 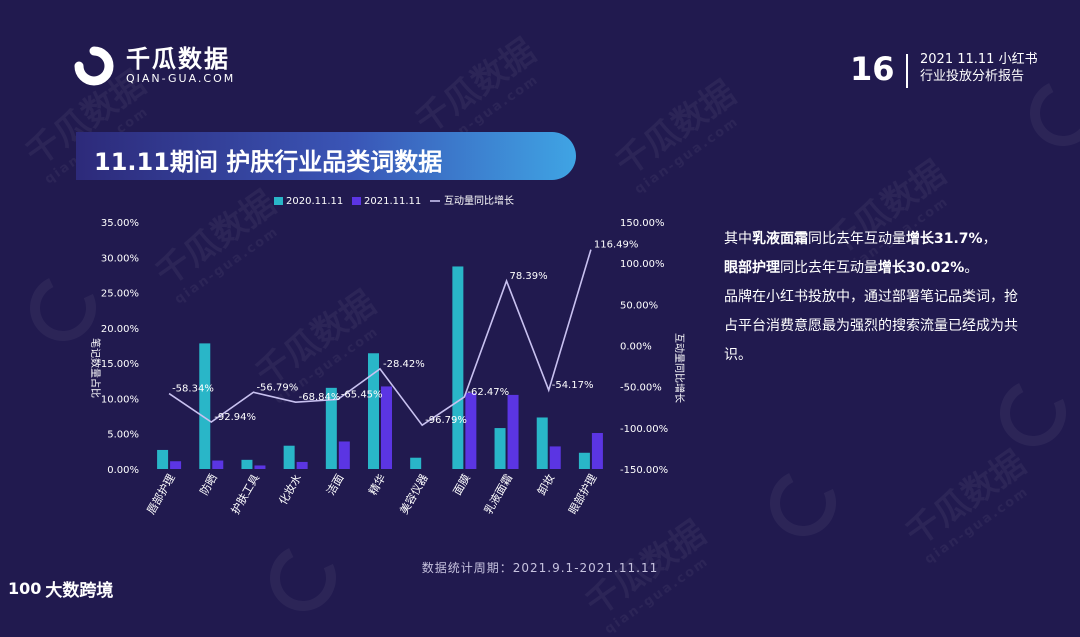 I want to click on y2-tick-label: 50.00%, so click(x=639, y=305).